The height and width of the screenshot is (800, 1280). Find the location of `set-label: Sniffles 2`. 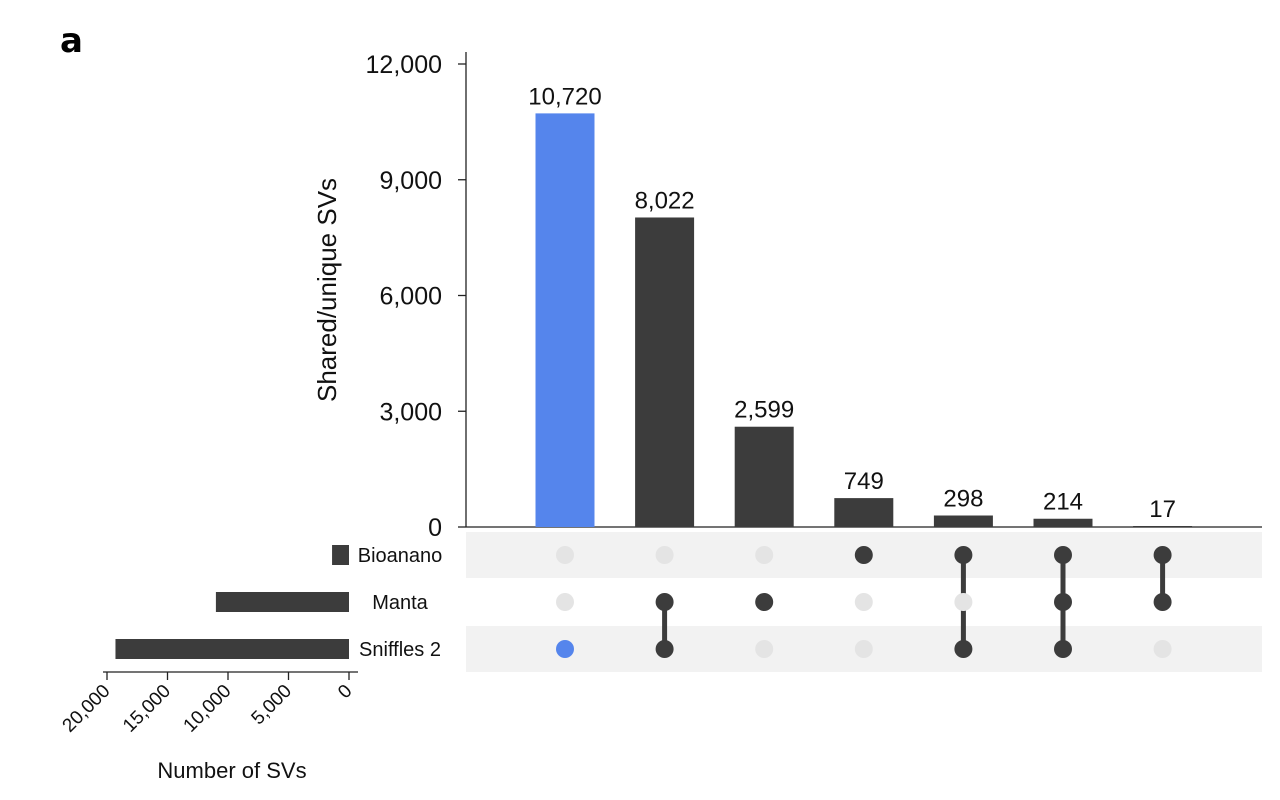

set-label: Sniffles 2 is located at coordinates (400, 650).